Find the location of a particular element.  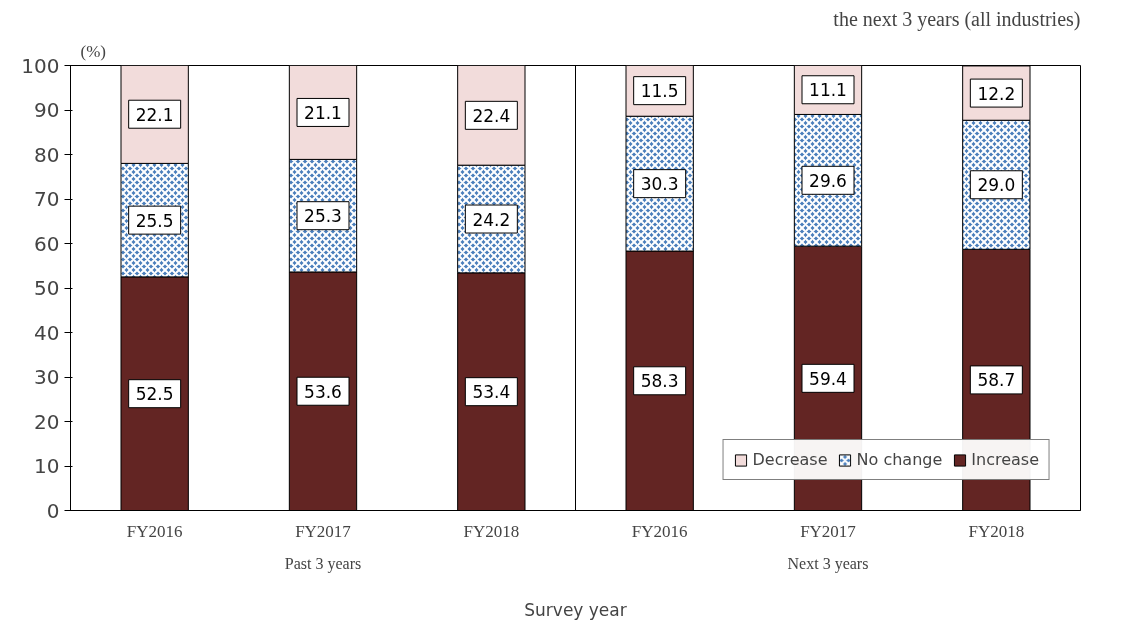

y-tick-label: 30 is located at coordinates (47, 377).